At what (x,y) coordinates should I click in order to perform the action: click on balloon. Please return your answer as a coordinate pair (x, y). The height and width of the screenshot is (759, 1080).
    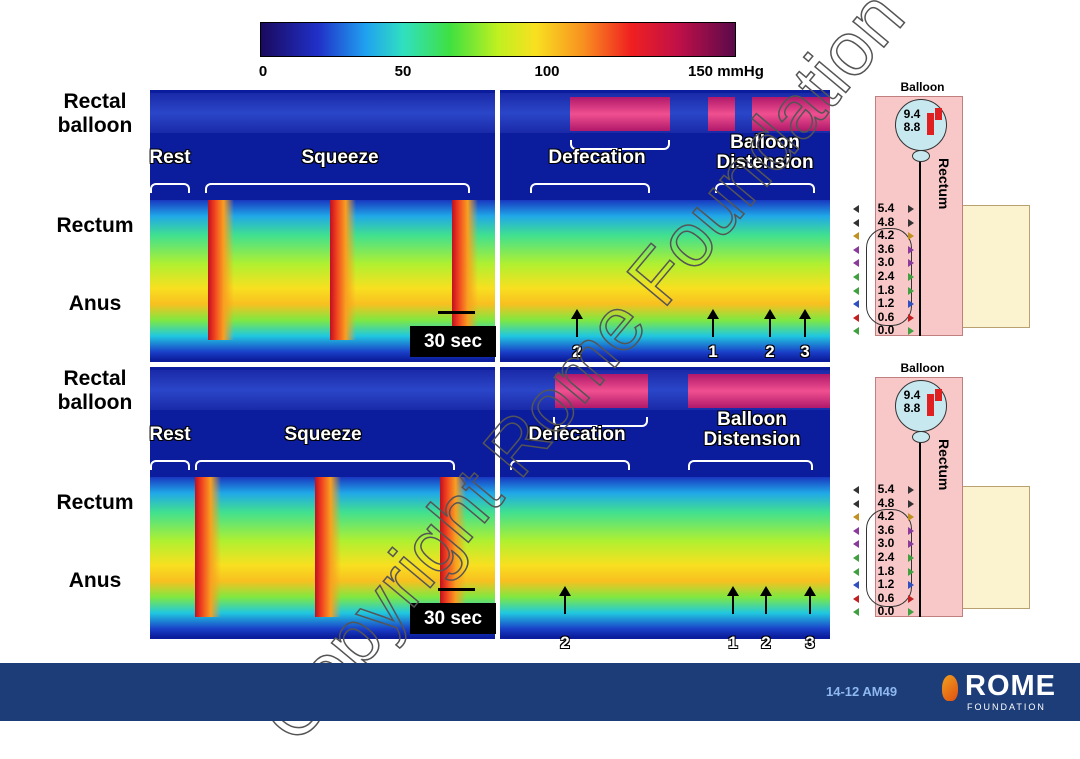
    Looking at the image, I should click on (921, 125).